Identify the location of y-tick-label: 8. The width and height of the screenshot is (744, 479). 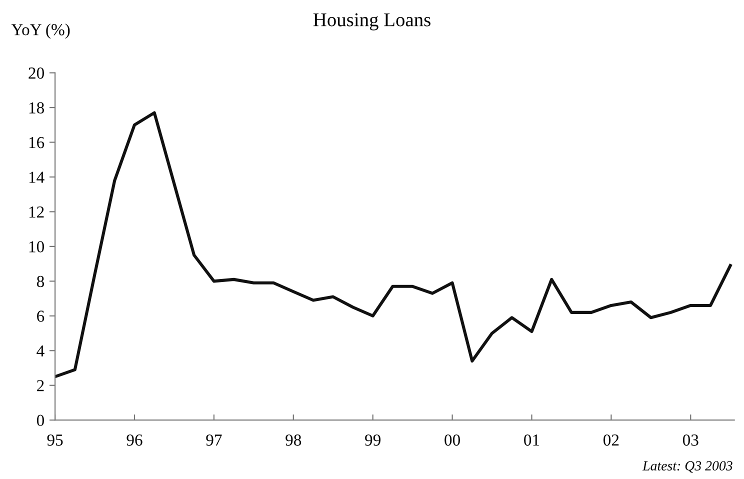
(40, 282).